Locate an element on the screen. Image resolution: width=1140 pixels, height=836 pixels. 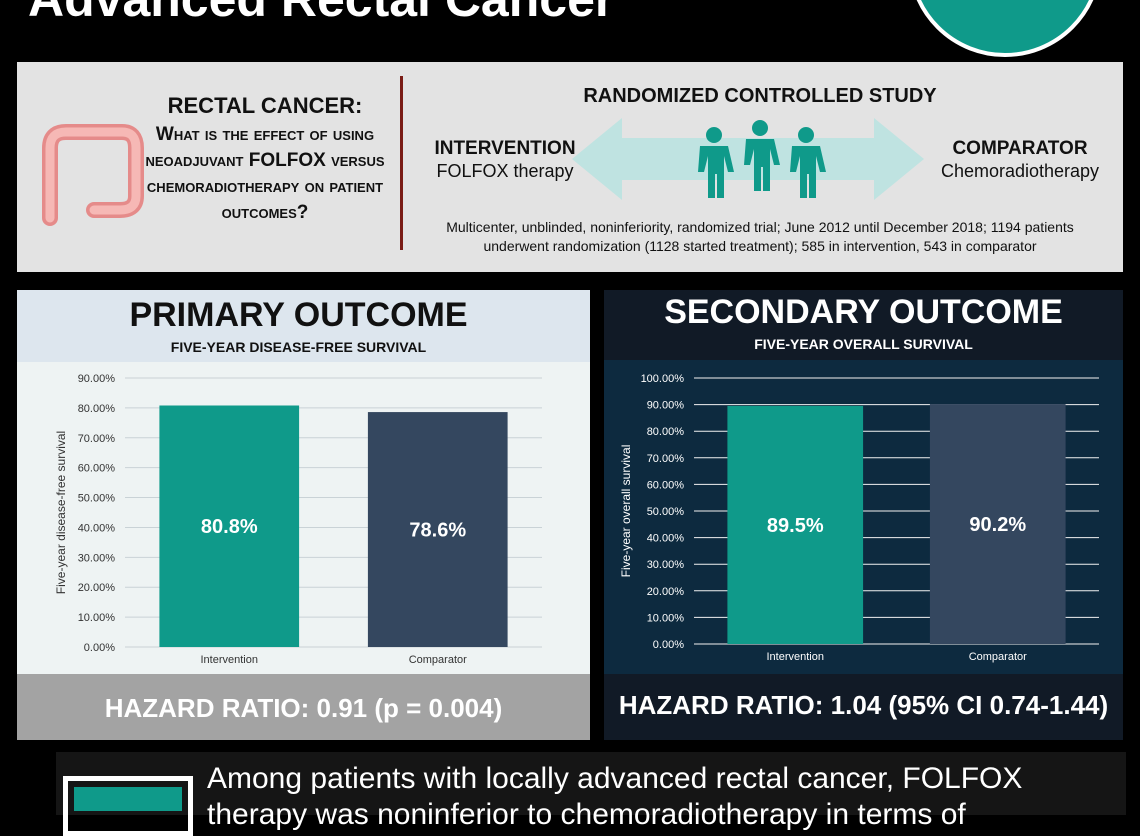
journal-logo-icon is located at coordinates (1005, 28).